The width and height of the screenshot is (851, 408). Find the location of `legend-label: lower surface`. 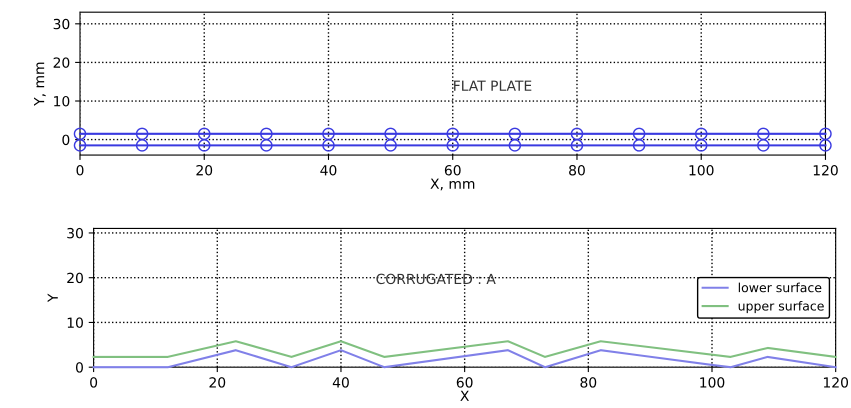

legend-label: lower surface is located at coordinates (780, 287).